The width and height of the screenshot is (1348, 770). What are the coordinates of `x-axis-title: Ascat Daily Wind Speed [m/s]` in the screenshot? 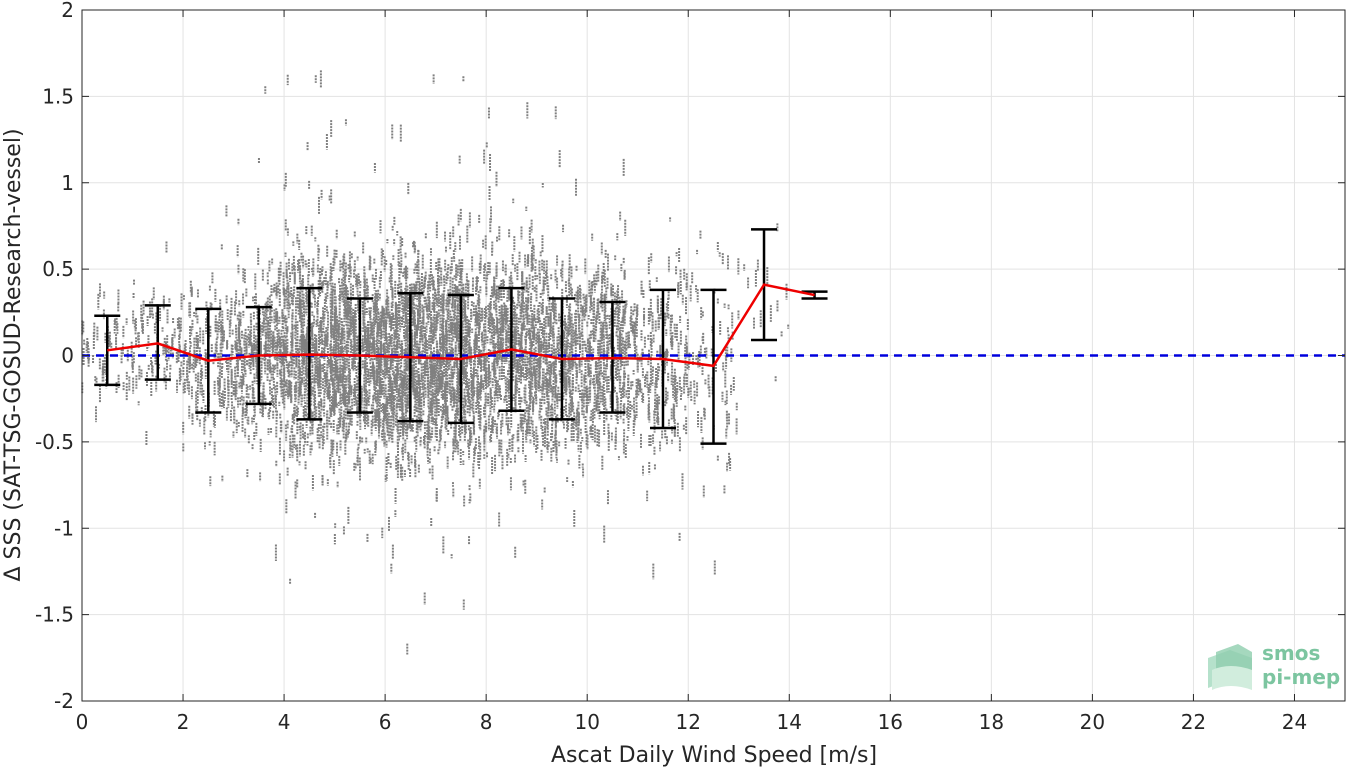 It's located at (714, 755).